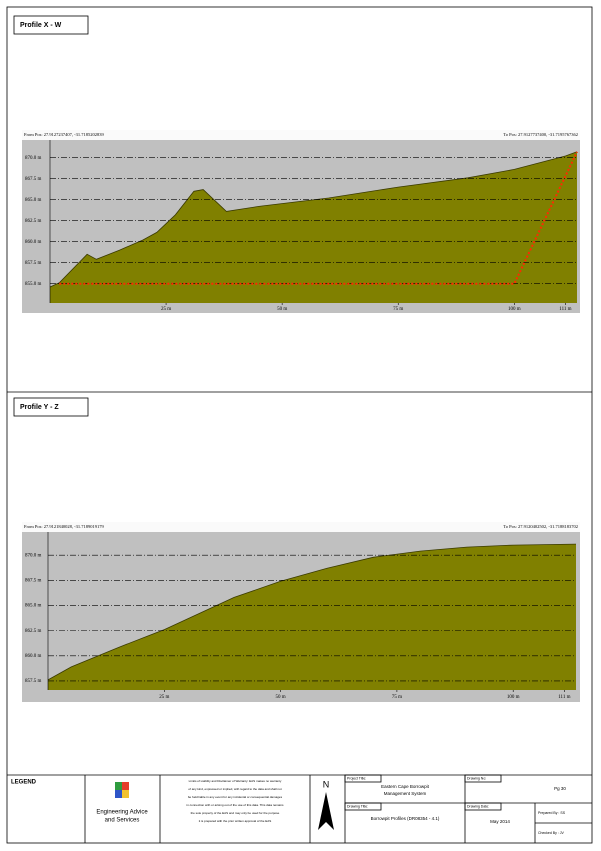 This screenshot has height=851, width=601. What do you see at coordinates (24, 783) in the screenshot?
I see `legend-title: LEGEND` at bounding box center [24, 783].